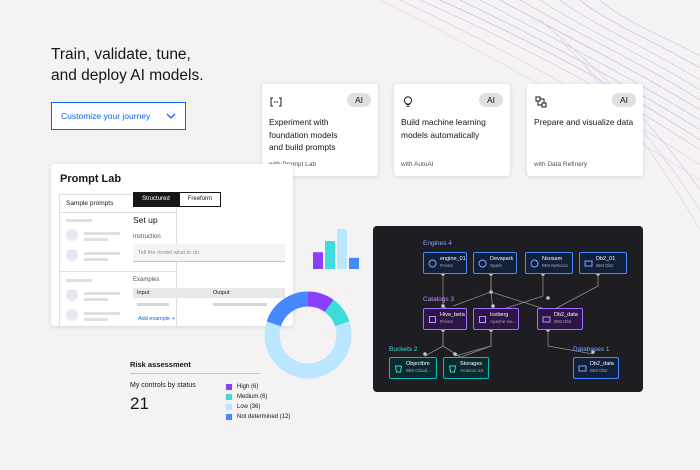  Describe the element at coordinates (408, 101) in the screenshot. I see `lightbulb-icon` at that location.